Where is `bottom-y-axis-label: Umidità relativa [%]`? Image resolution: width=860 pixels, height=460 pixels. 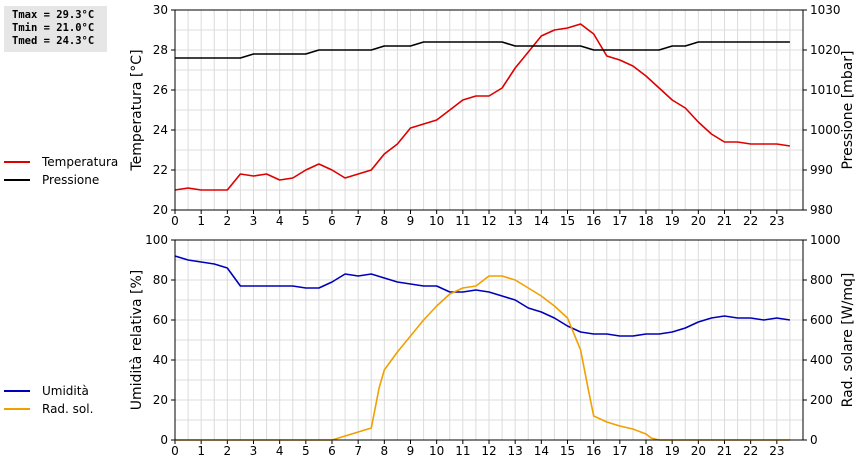
bottom-y-axis-label: Umidità relativa [%] is located at coordinates (137, 340).